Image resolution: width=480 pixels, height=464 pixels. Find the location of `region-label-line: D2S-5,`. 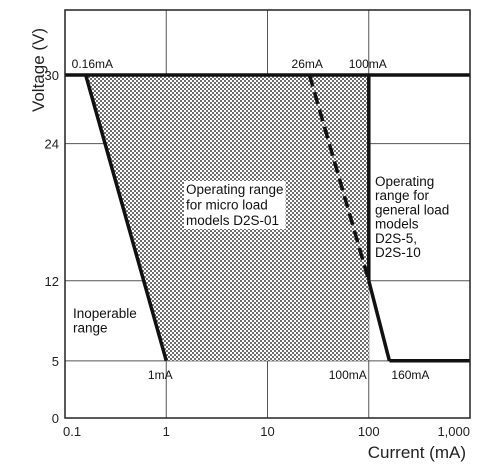

region-label-line: D2S-5, is located at coordinates (396, 238).